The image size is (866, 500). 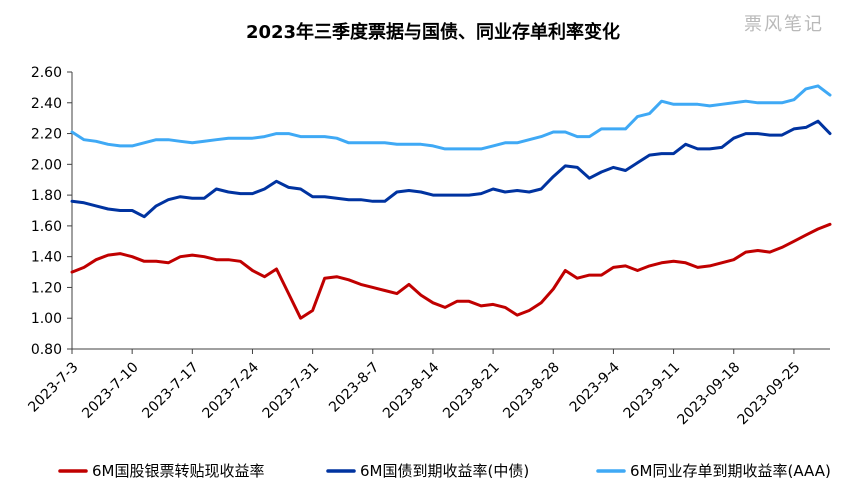 What do you see at coordinates (46, 288) in the screenshot?
I see `y-tick-label: 1.20` at bounding box center [46, 288].